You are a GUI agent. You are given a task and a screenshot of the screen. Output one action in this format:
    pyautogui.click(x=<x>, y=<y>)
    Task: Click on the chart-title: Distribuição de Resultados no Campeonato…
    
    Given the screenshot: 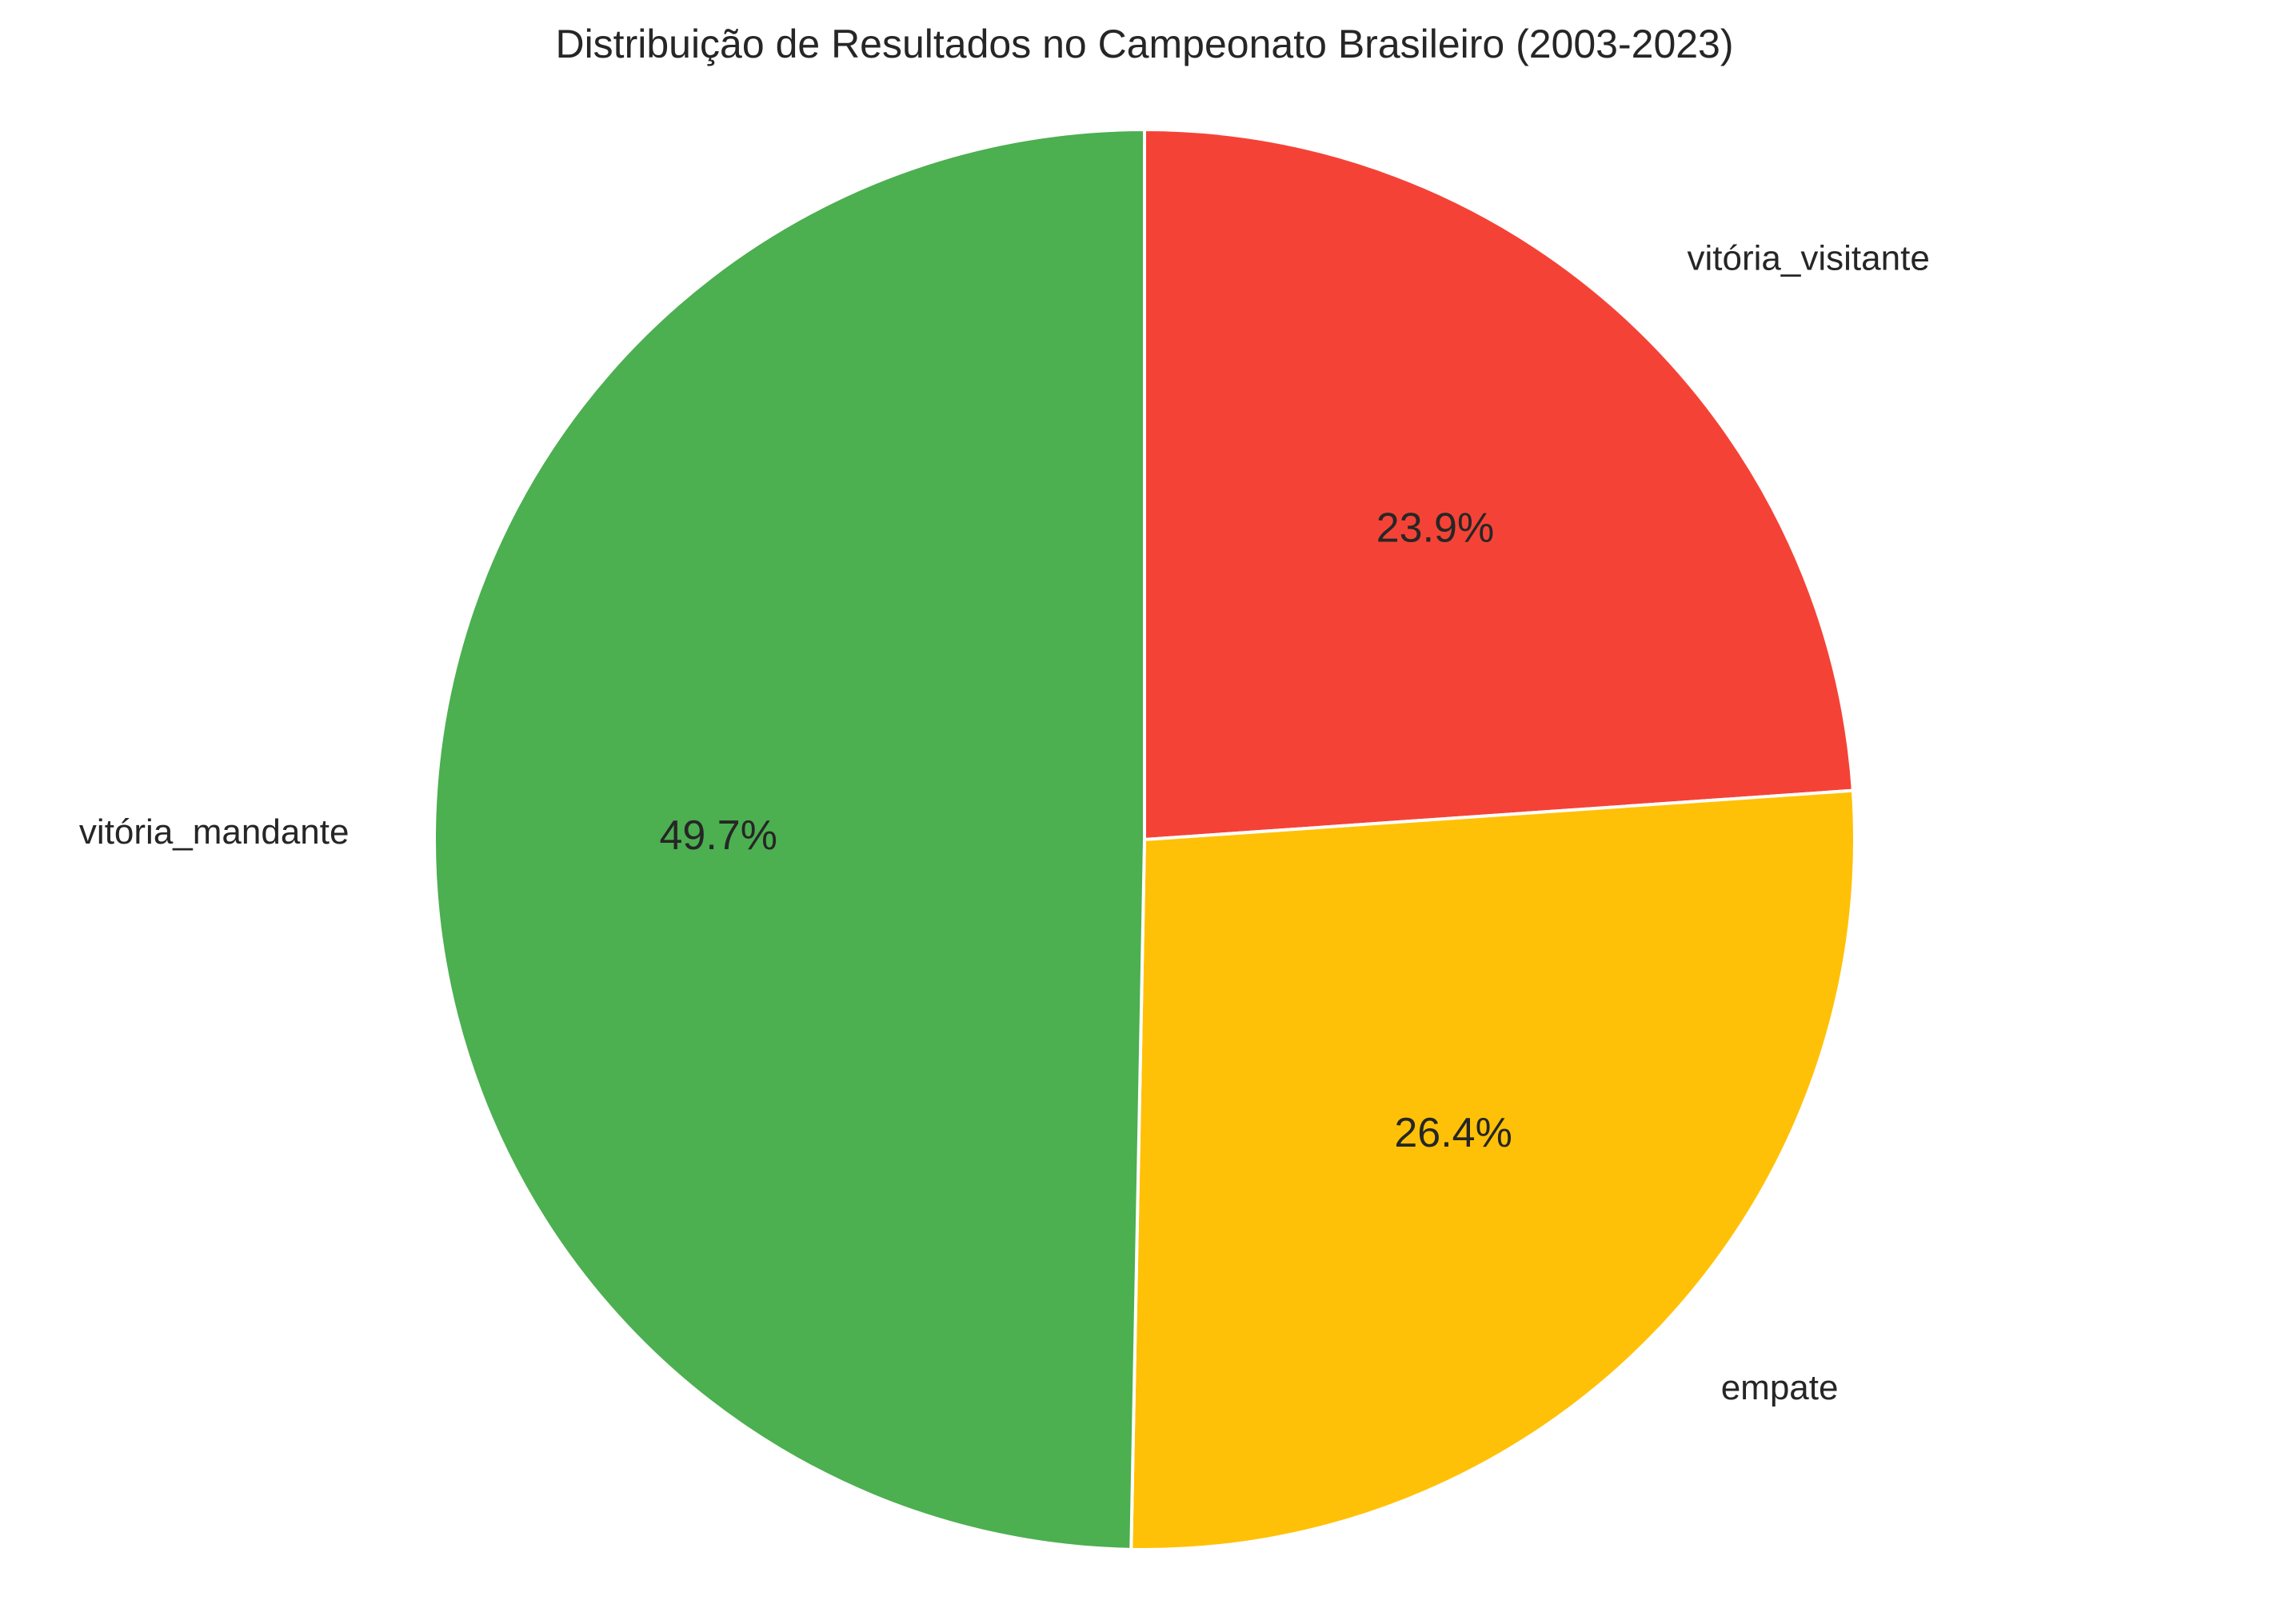 What is the action you would take?
    pyautogui.click(x=1144, y=44)
    